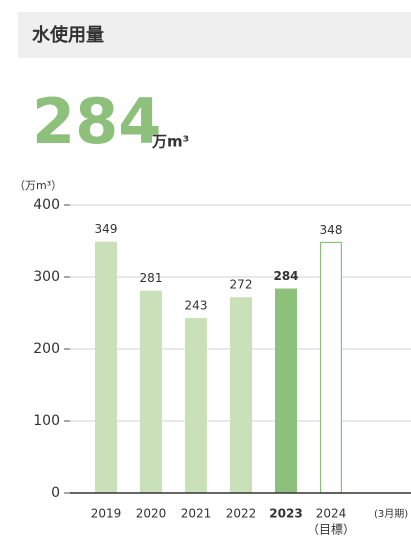 Image resolution: width=411 pixels, height=540 pixels. Describe the element at coordinates (214, 35) in the screenshot. I see `header-band` at that location.